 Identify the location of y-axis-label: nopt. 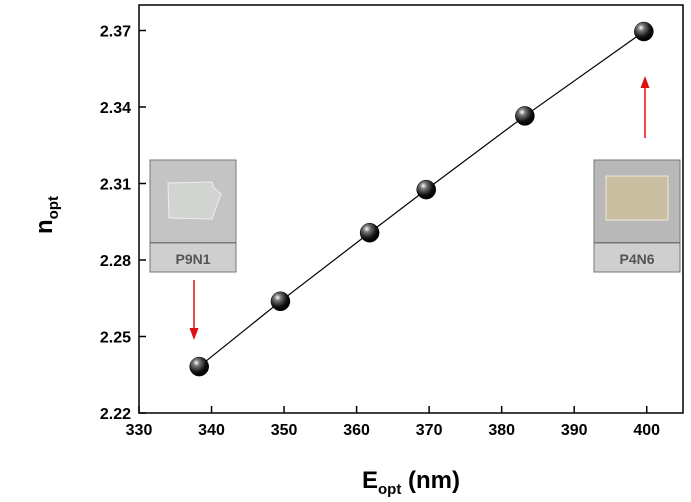
(46, 215).